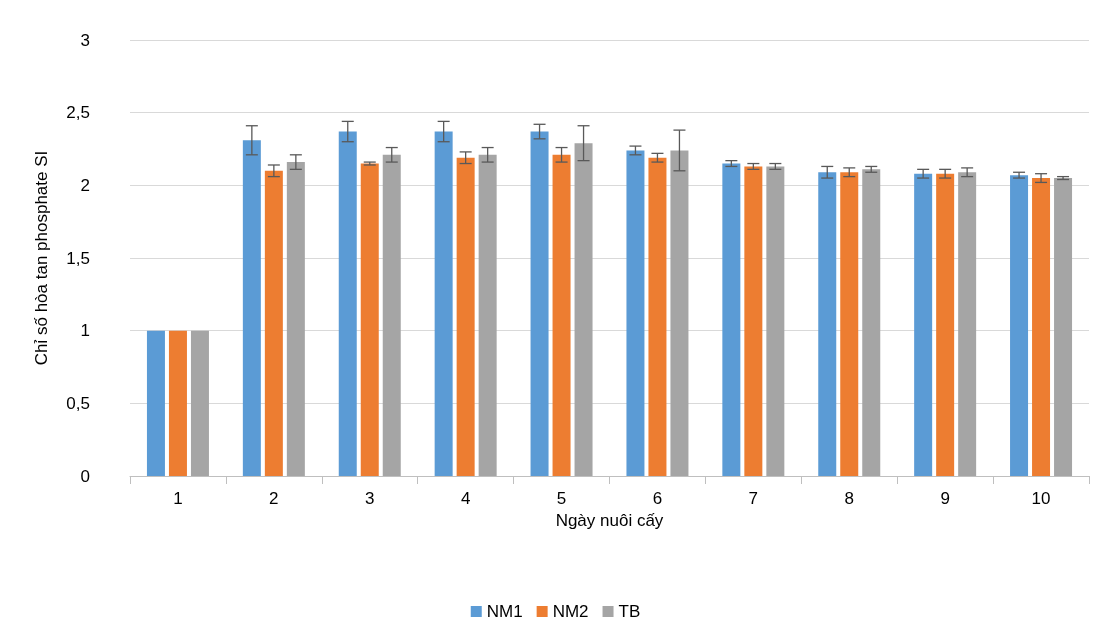  Describe the element at coordinates (85, 40) in the screenshot. I see `y-tick-label: 3` at that location.